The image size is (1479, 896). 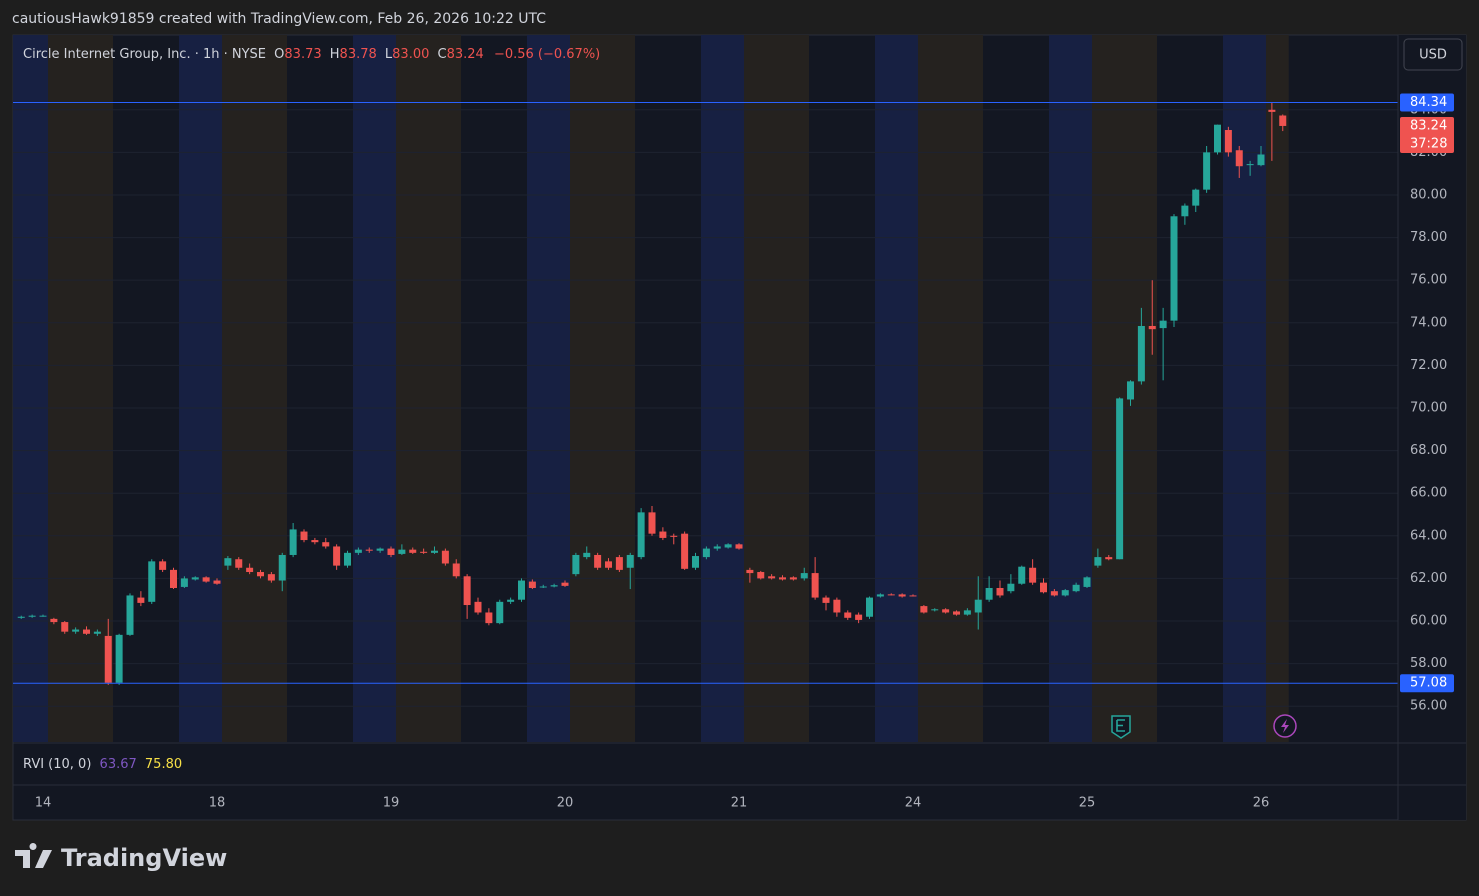 I want to click on rvi-value: 75.80, so click(x=163, y=764).